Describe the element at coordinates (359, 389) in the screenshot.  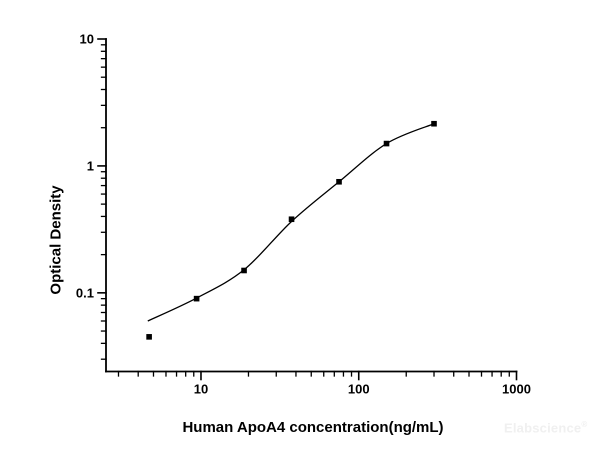
I see `x-tick-label: 100` at that location.